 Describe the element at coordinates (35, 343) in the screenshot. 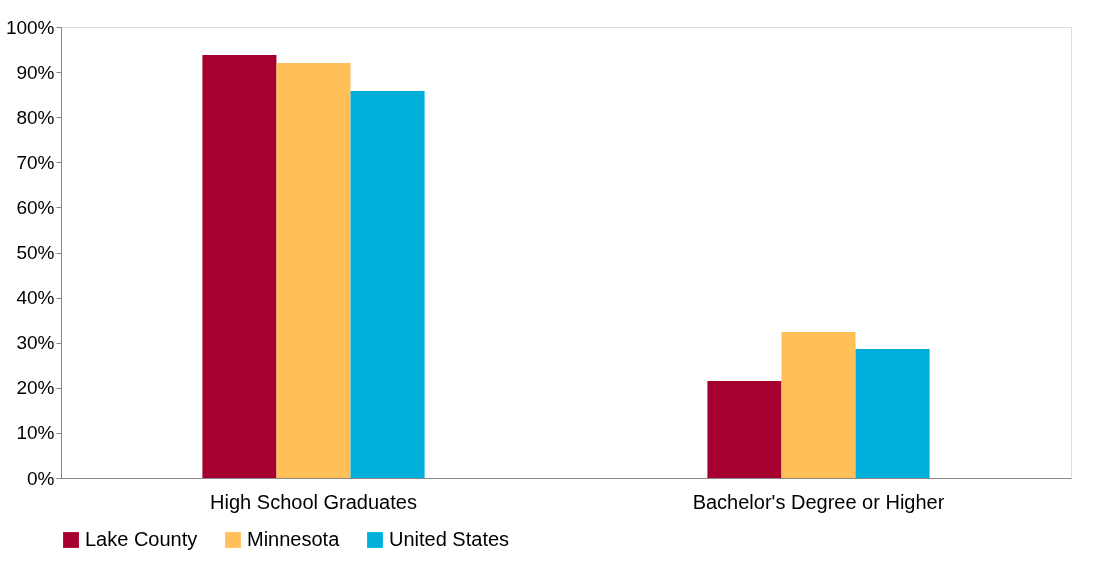

I see `y-tick-label: 30%` at that location.